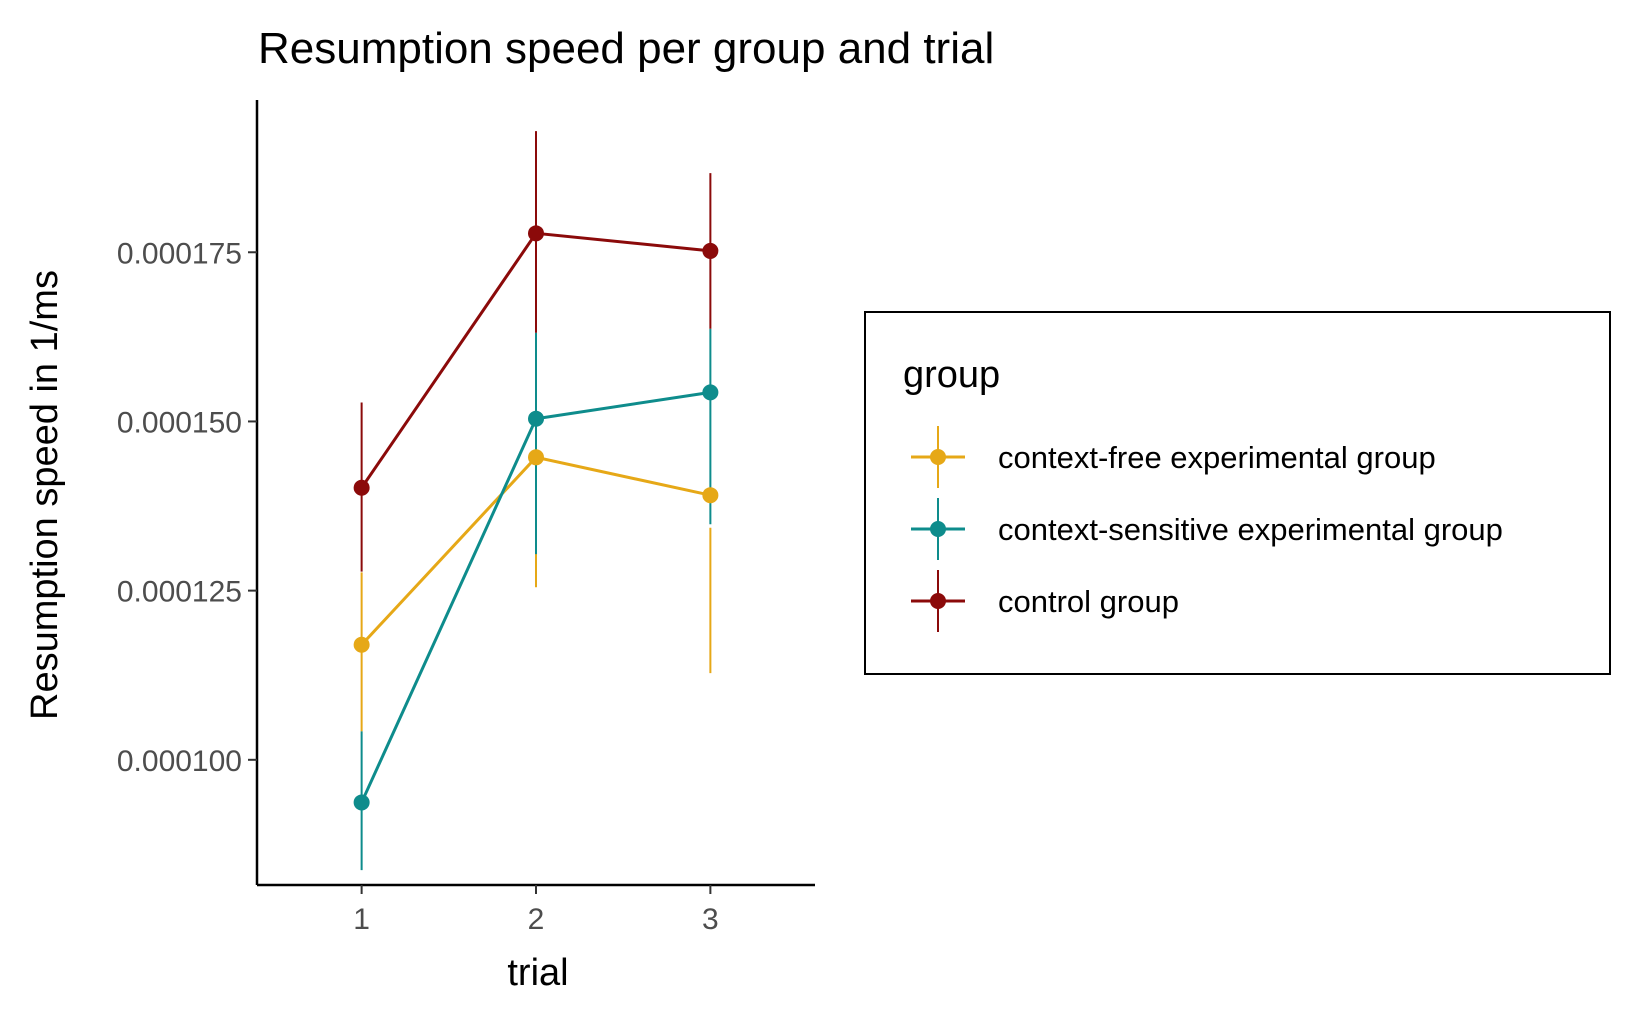 The width and height of the screenshot is (1646, 1015). I want to click on y-tick-label: 0.000150, so click(179, 422).